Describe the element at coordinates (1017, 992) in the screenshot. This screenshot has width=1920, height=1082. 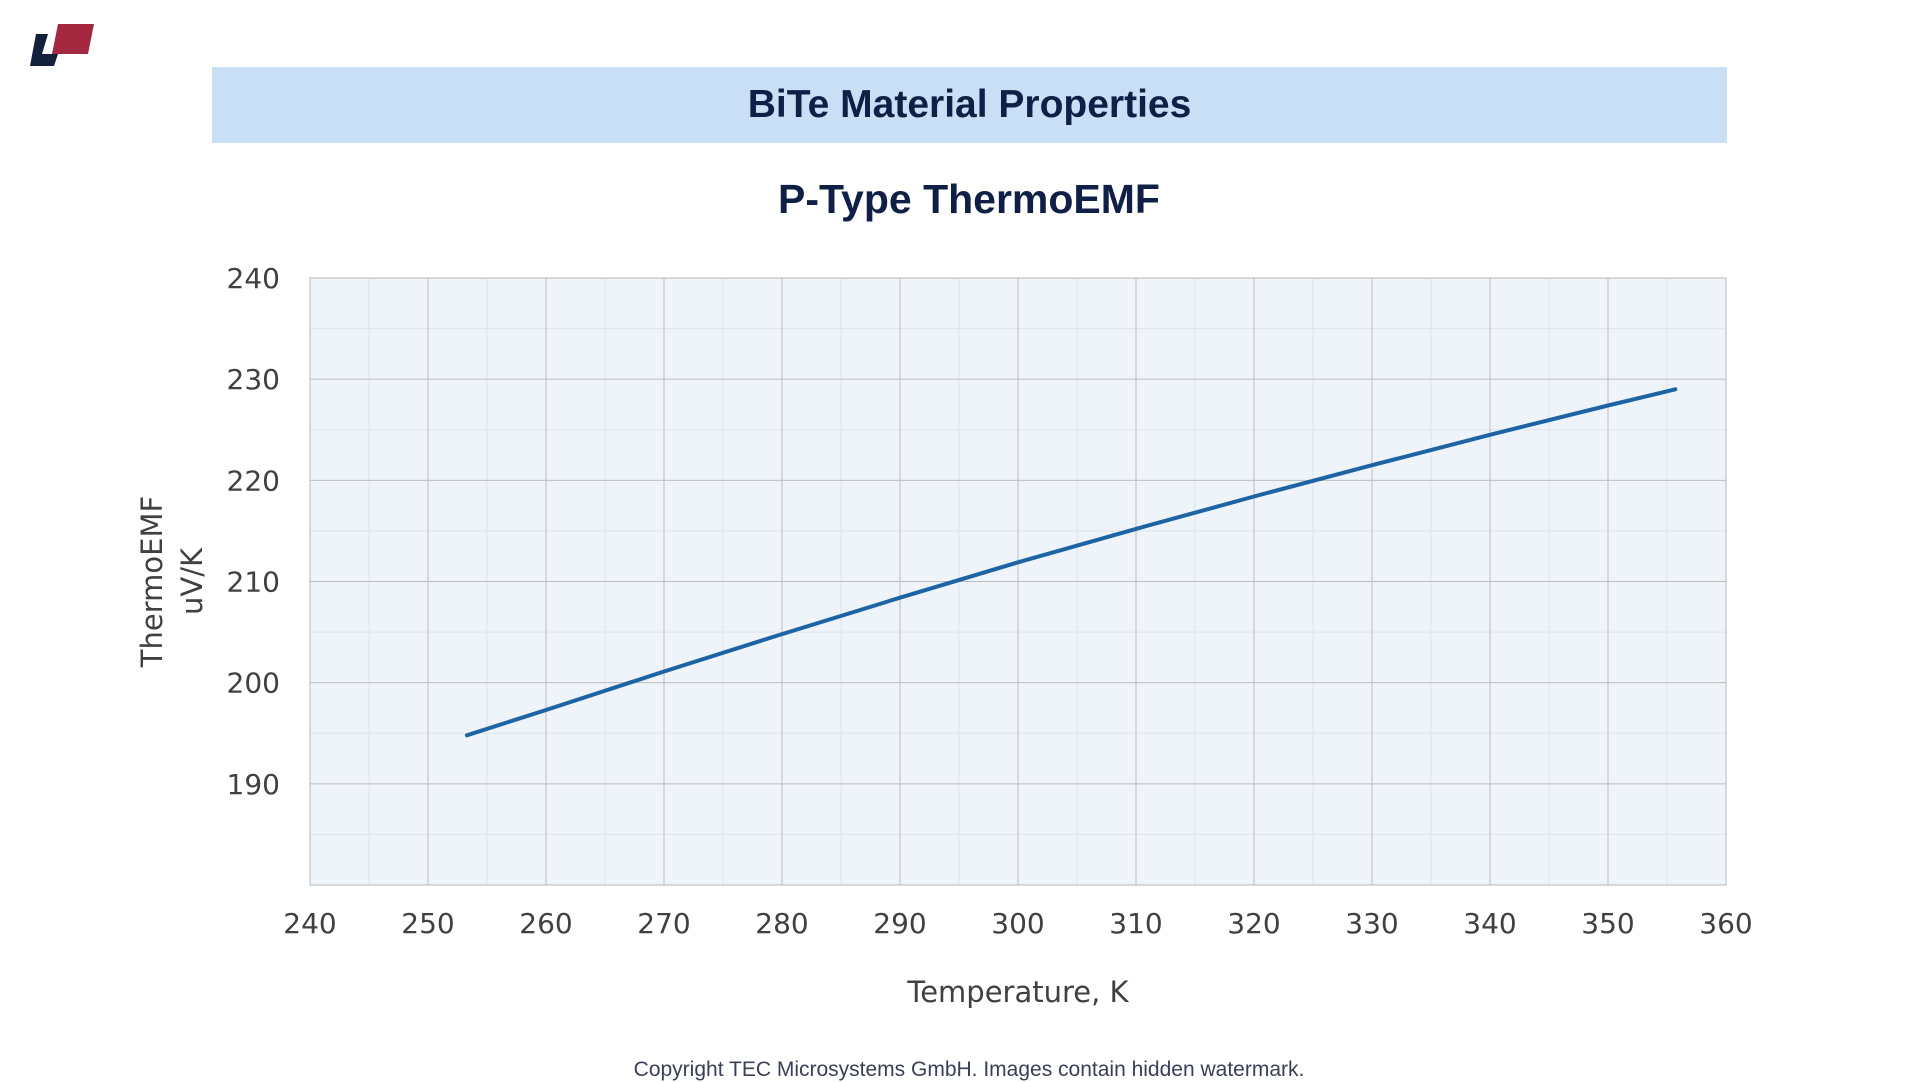
I see `x-axis-label: Temperature, K` at that location.